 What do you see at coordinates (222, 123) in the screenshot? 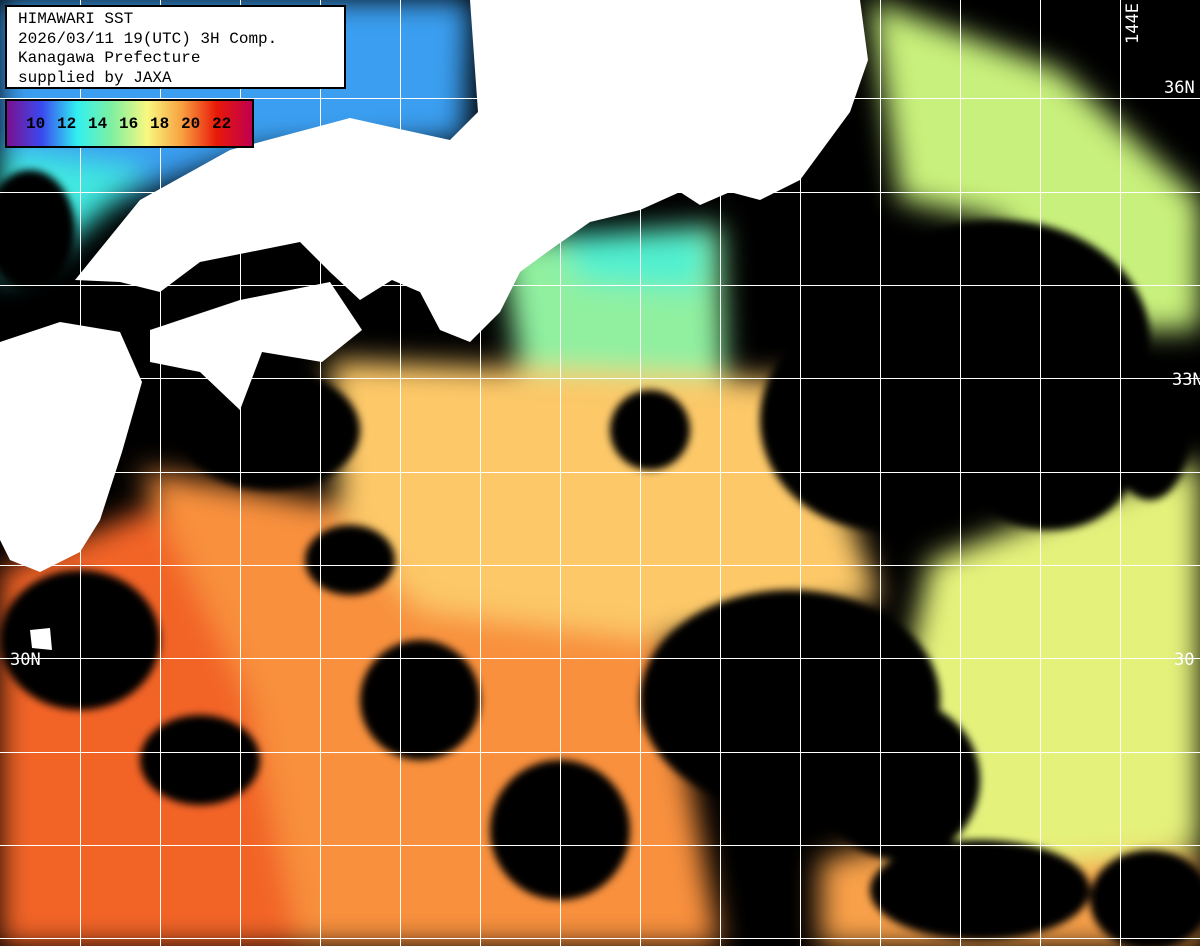
I see `colorbar-label-22: 22` at bounding box center [222, 123].